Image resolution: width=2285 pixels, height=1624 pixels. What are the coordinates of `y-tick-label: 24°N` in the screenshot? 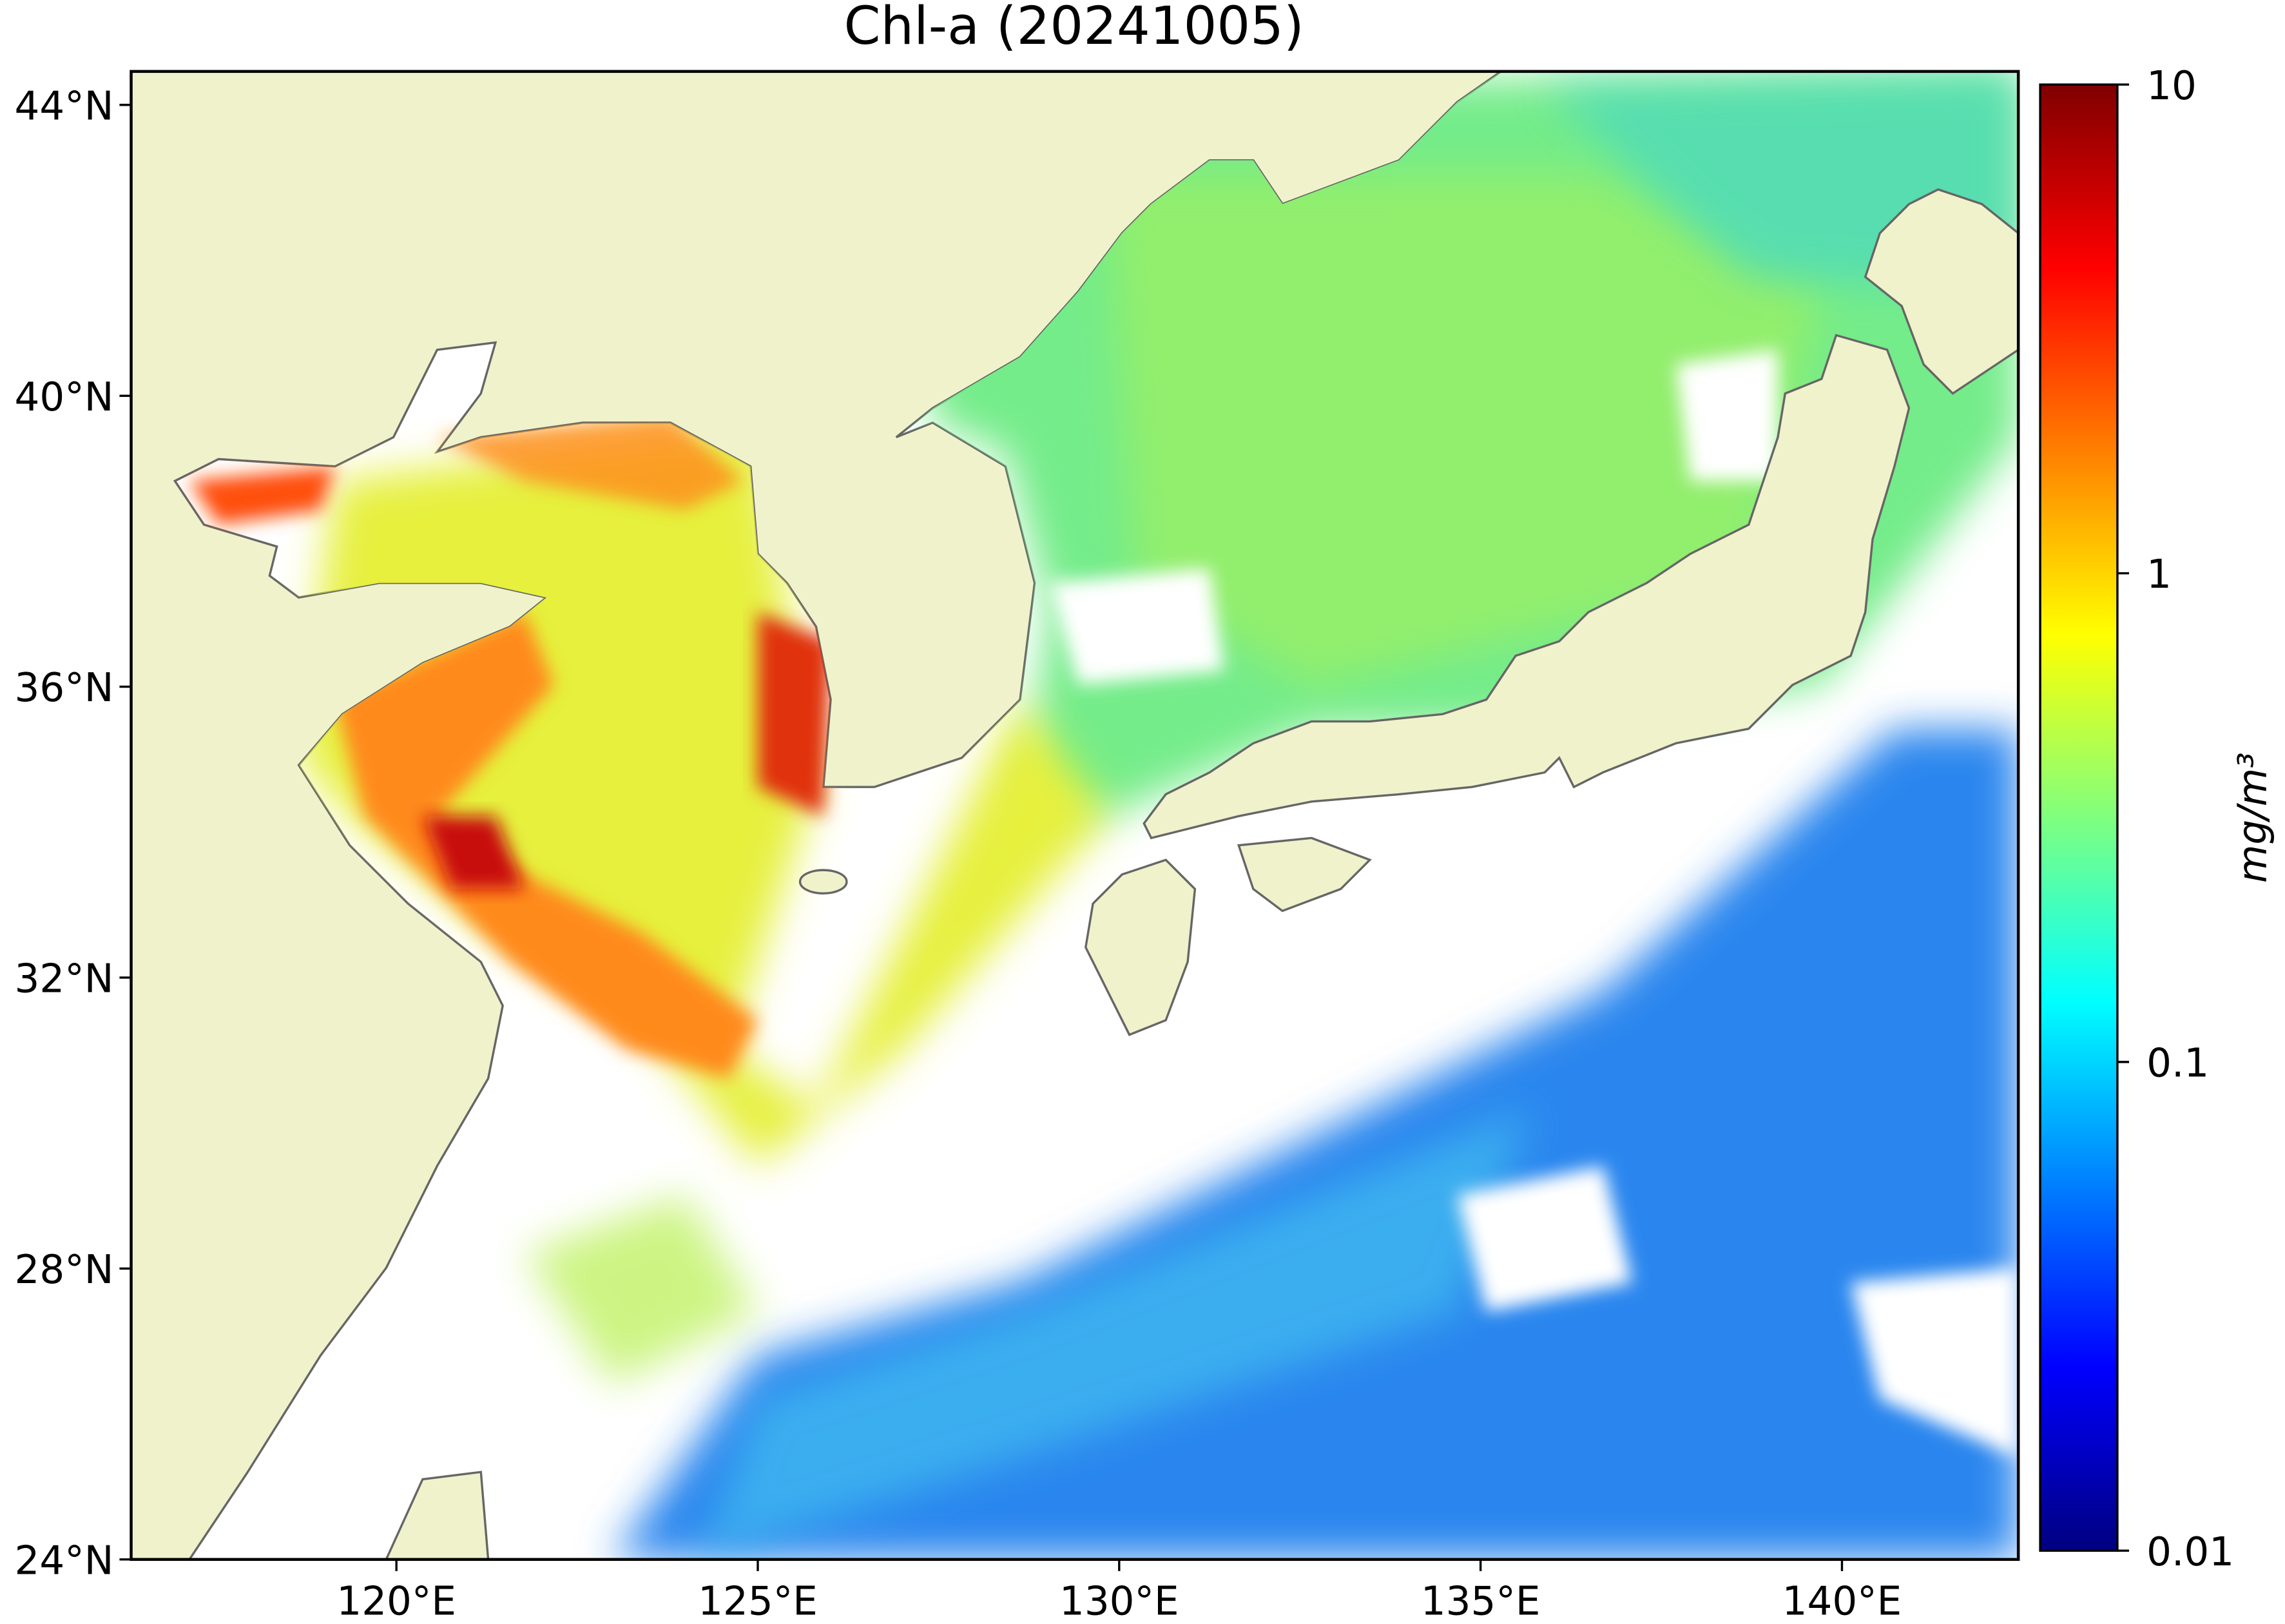 It's located at (64, 1560).